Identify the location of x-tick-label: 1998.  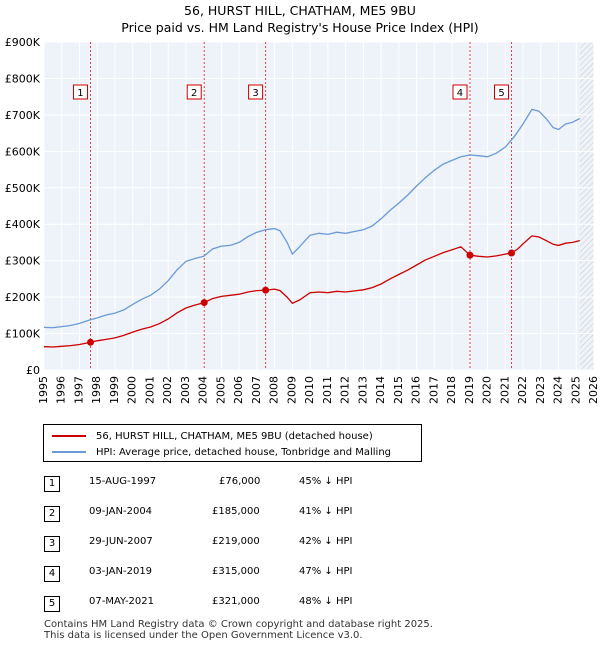
(96, 390).